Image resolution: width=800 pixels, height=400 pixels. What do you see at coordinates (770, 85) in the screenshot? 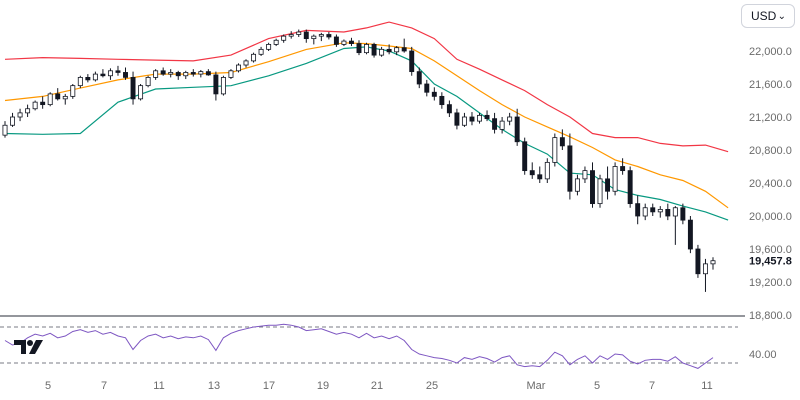
I see `price-tick-label: 21,600.0` at bounding box center [770, 85].